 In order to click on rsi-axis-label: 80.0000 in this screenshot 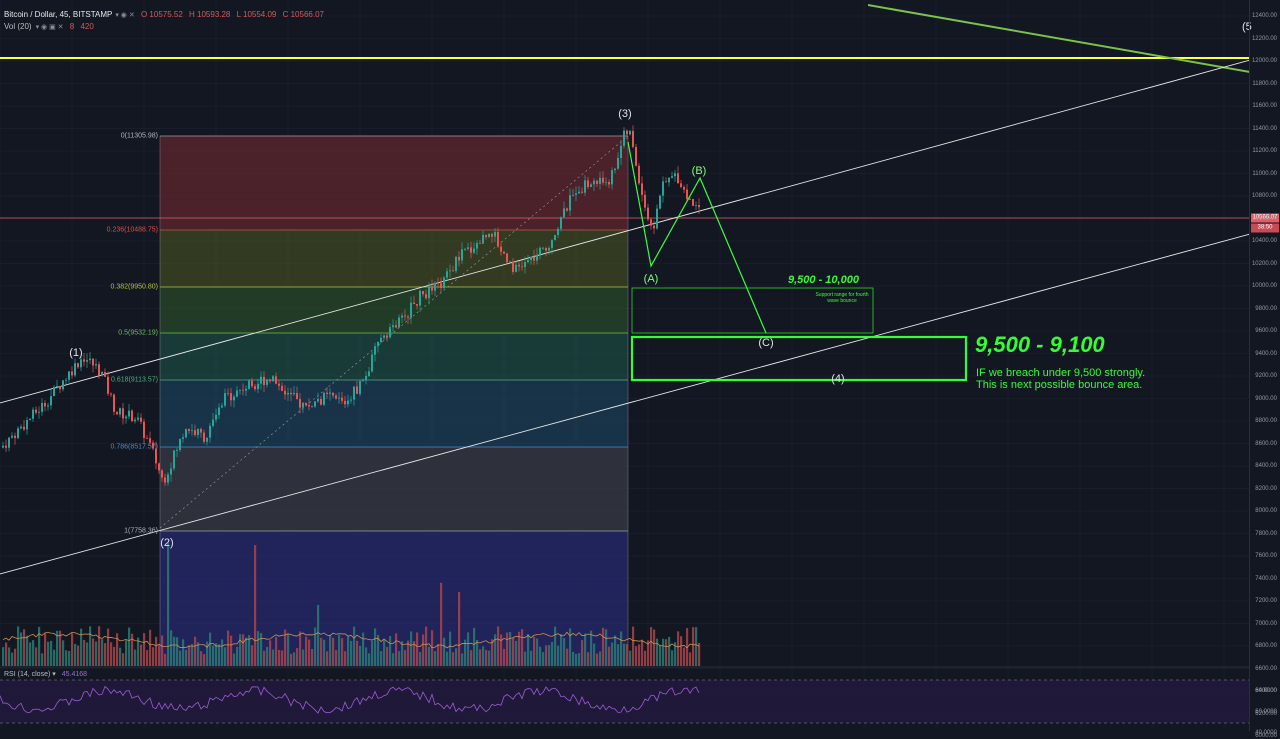, I will do `click(1266, 691)`.